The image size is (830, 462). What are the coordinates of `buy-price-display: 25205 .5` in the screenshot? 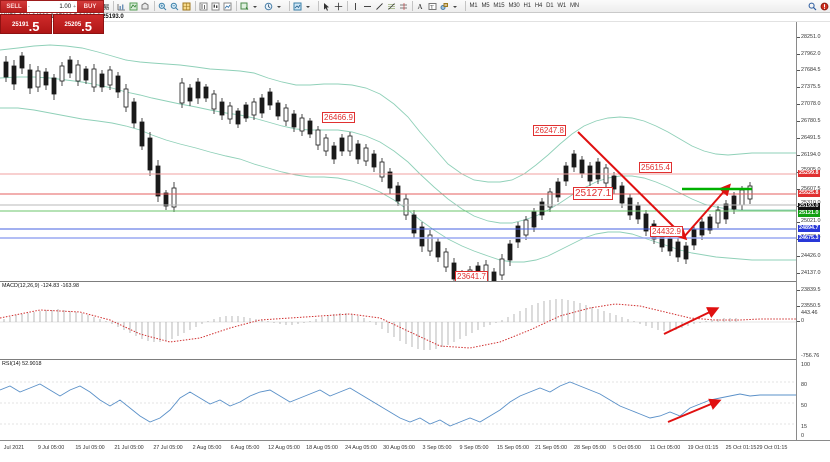 It's located at (78, 24).